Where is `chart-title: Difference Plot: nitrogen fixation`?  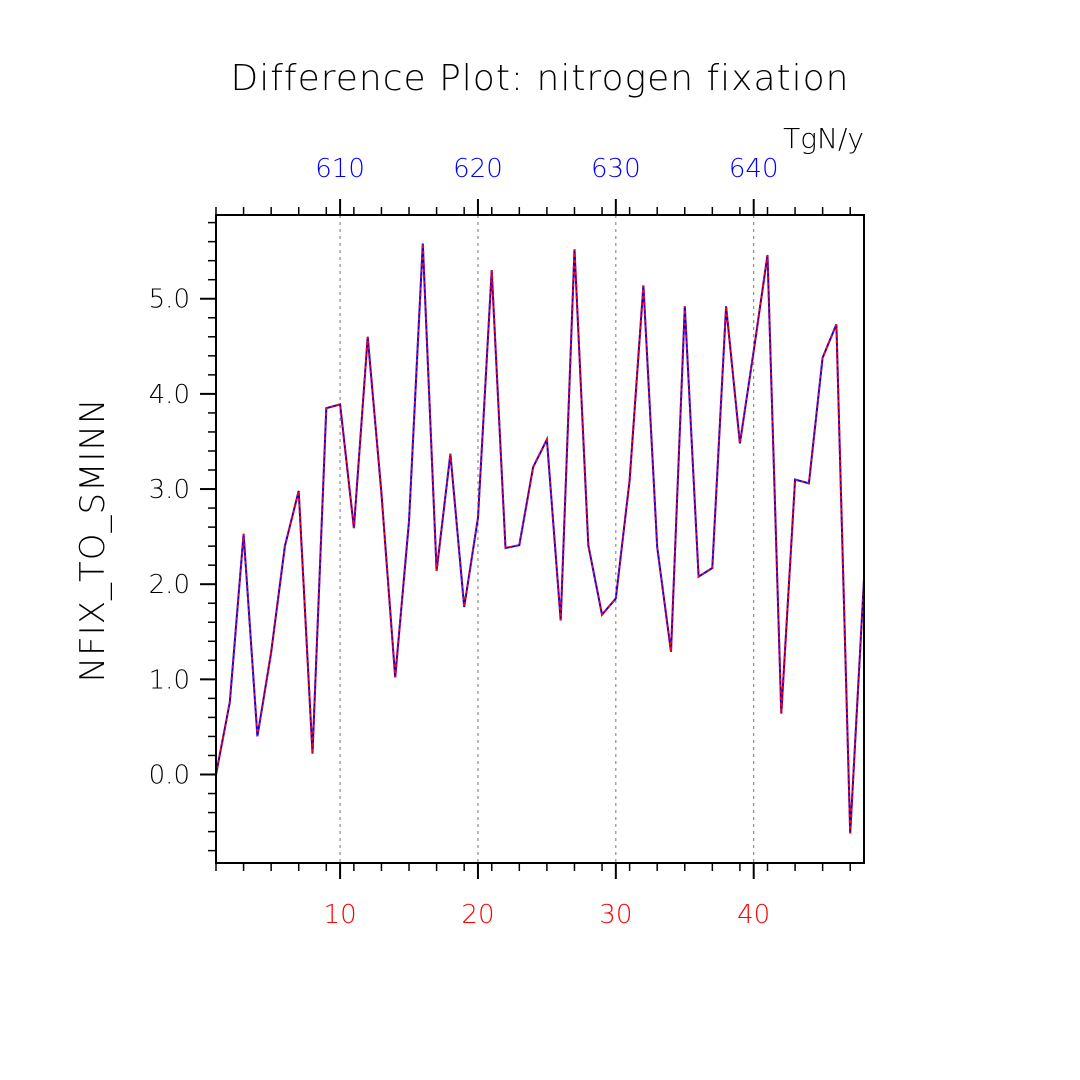
chart-title: Difference Plot: nitrogen fixation is located at coordinates (540, 78).